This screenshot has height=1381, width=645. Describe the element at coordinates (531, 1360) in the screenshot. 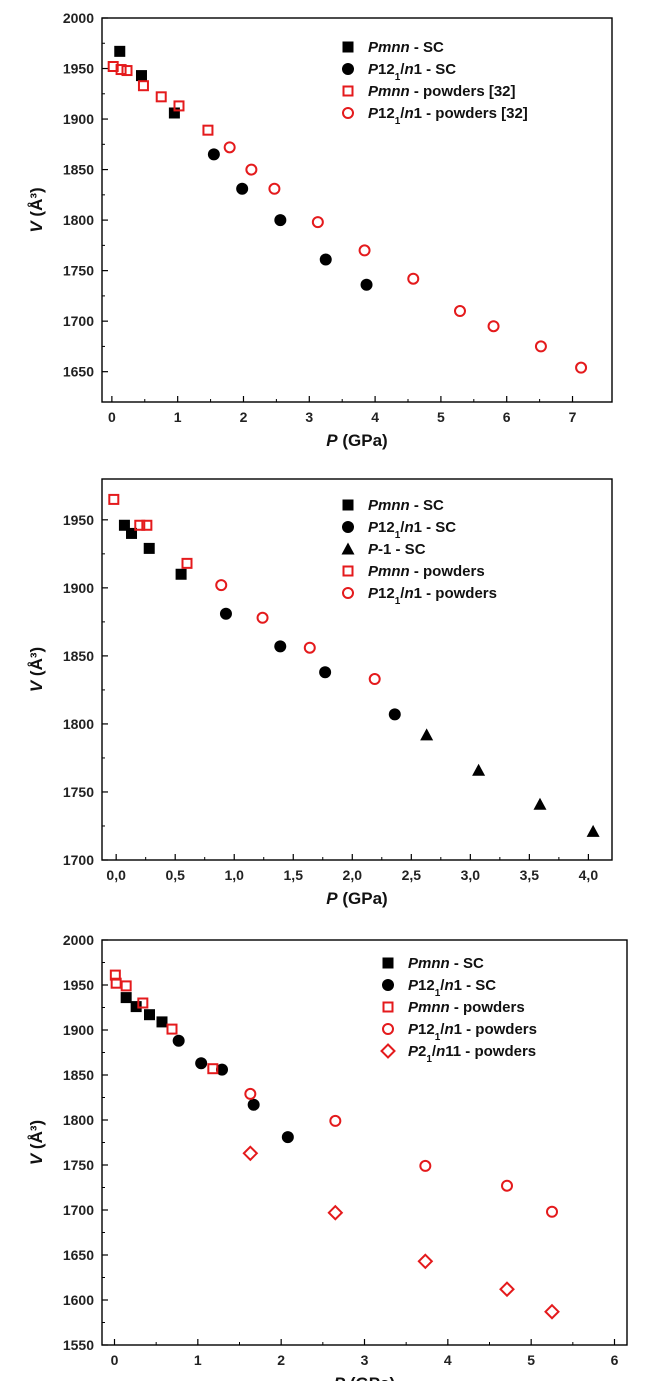

I see `x-tick-label: 5` at that location.